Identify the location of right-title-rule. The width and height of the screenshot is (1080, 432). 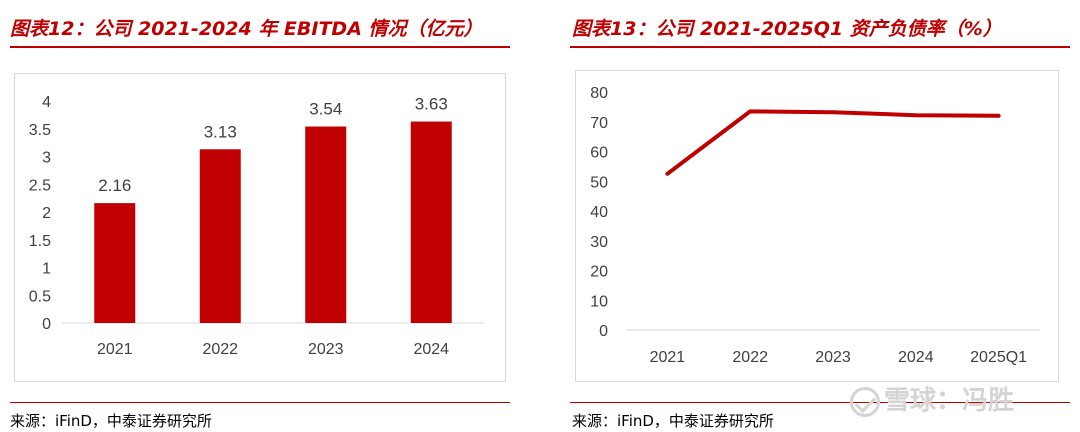
(820, 47).